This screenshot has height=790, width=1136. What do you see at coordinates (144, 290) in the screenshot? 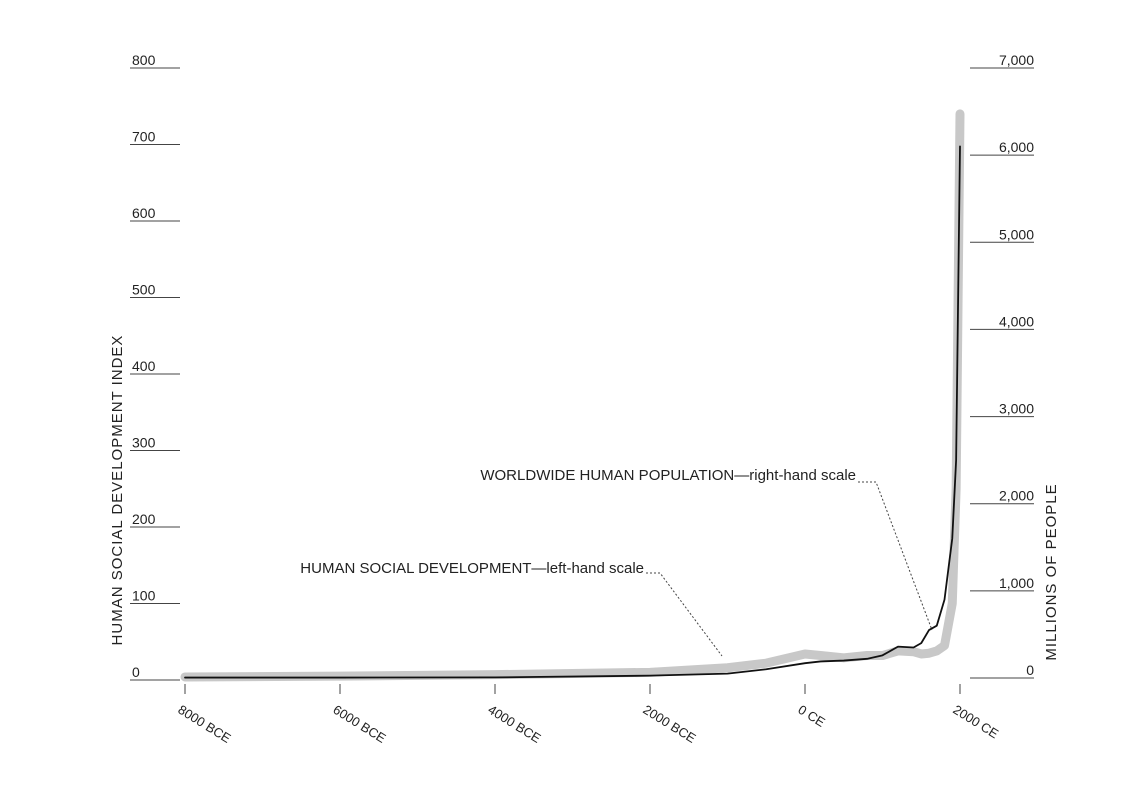
I see `y-tick-label: 500` at bounding box center [144, 290].